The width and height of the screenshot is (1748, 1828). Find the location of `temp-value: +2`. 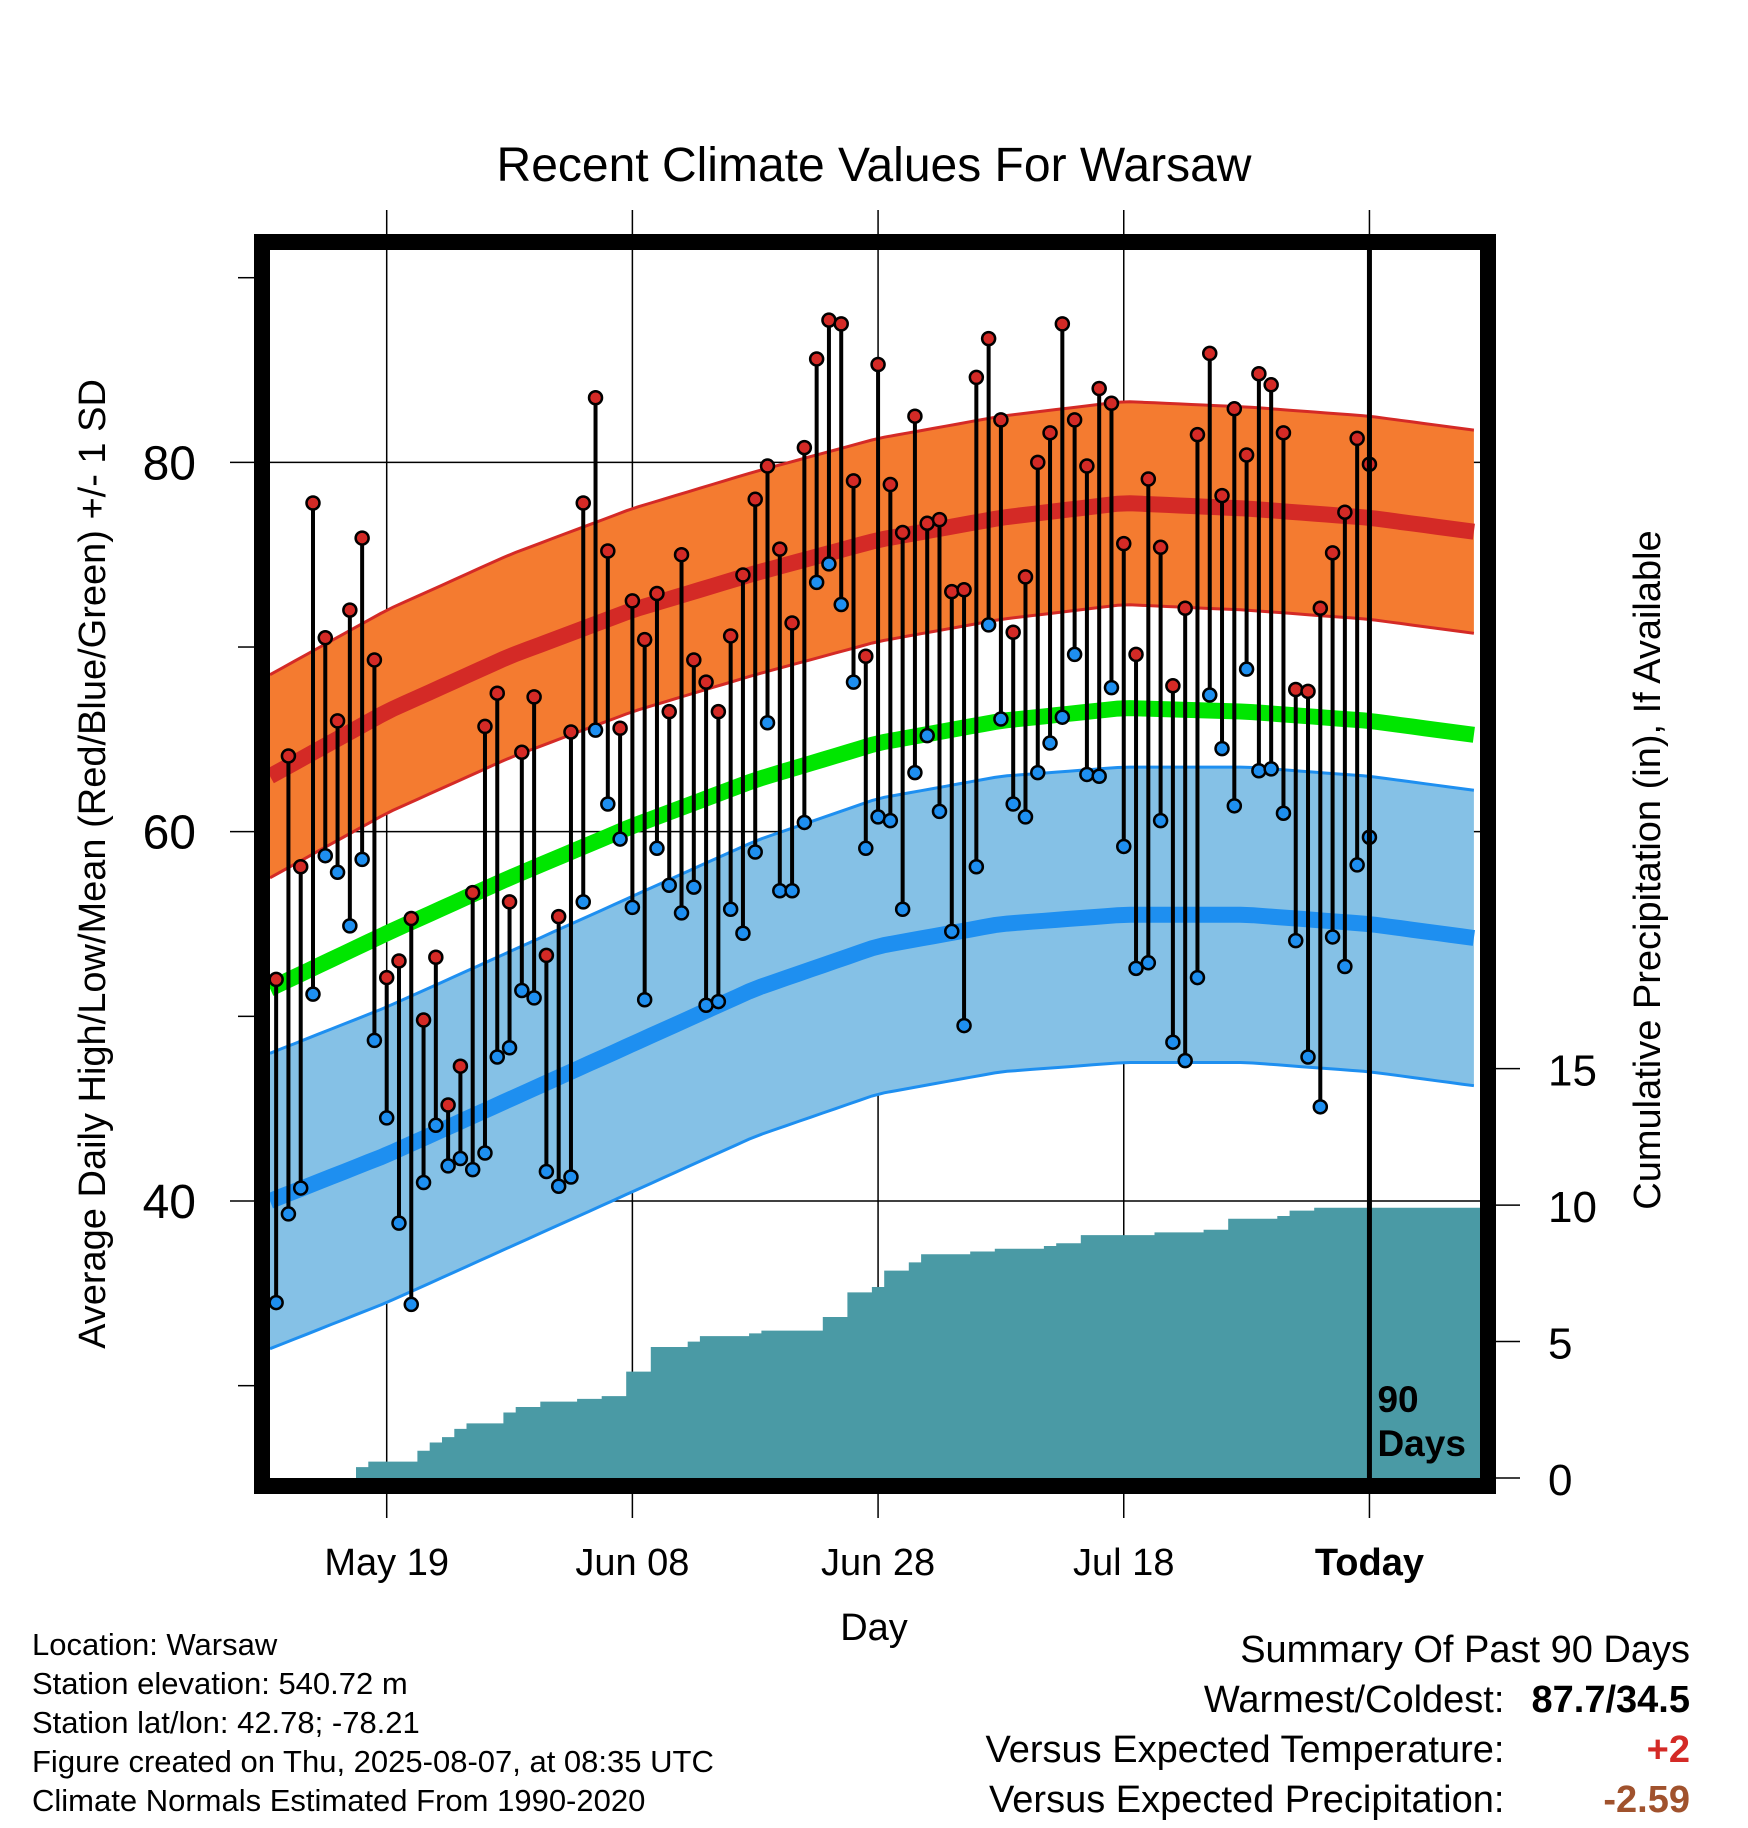

temp-value: +2 is located at coordinates (1668, 1750).